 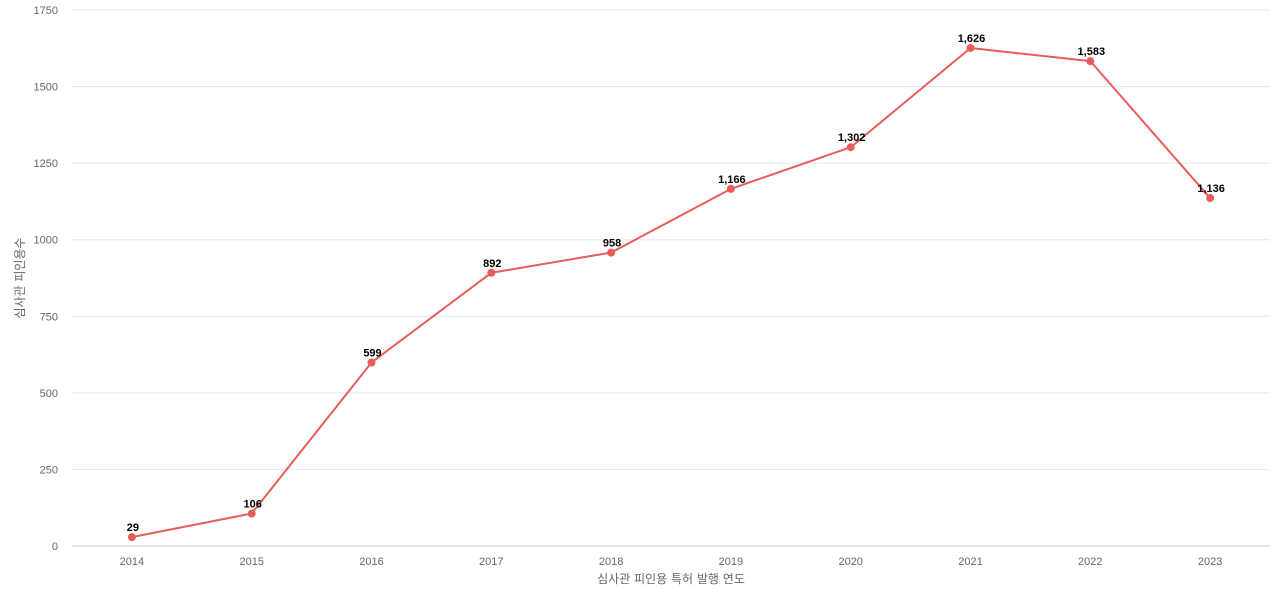 What do you see at coordinates (1211, 189) in the screenshot?
I see `data-label-2023: 1,136` at bounding box center [1211, 189].